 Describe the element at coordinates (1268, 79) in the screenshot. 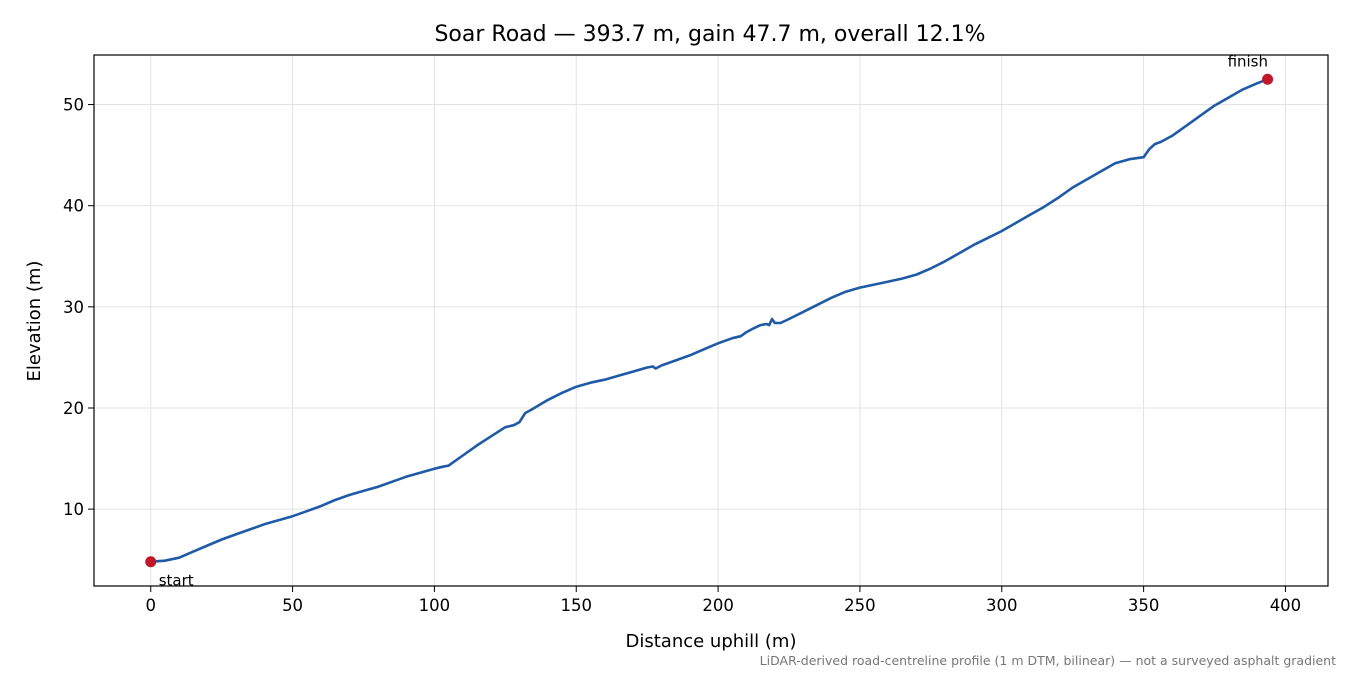

I see `finish-marker` at that location.